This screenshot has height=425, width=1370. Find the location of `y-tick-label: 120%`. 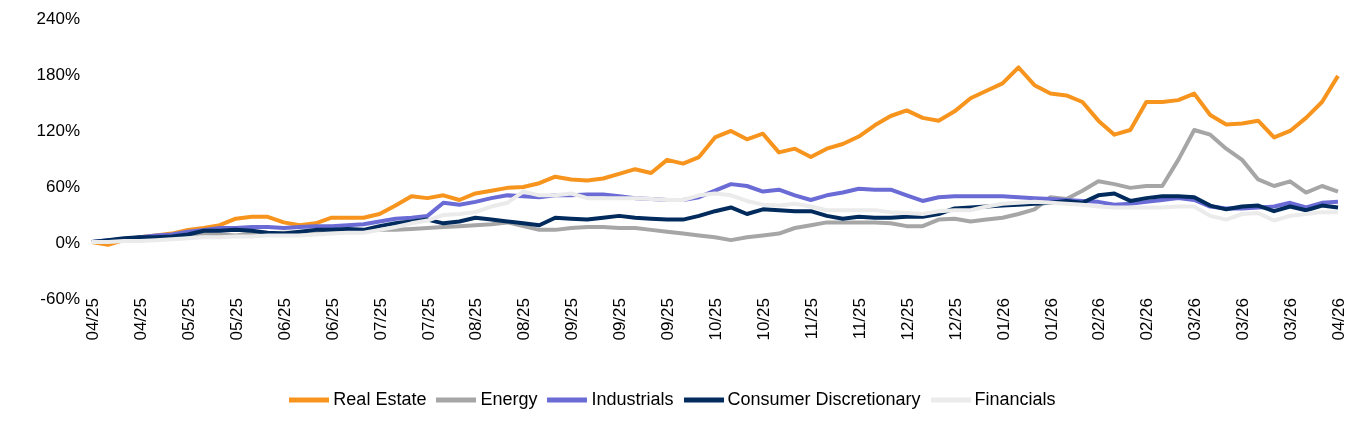

y-tick-label: 120% is located at coordinates (58, 131).